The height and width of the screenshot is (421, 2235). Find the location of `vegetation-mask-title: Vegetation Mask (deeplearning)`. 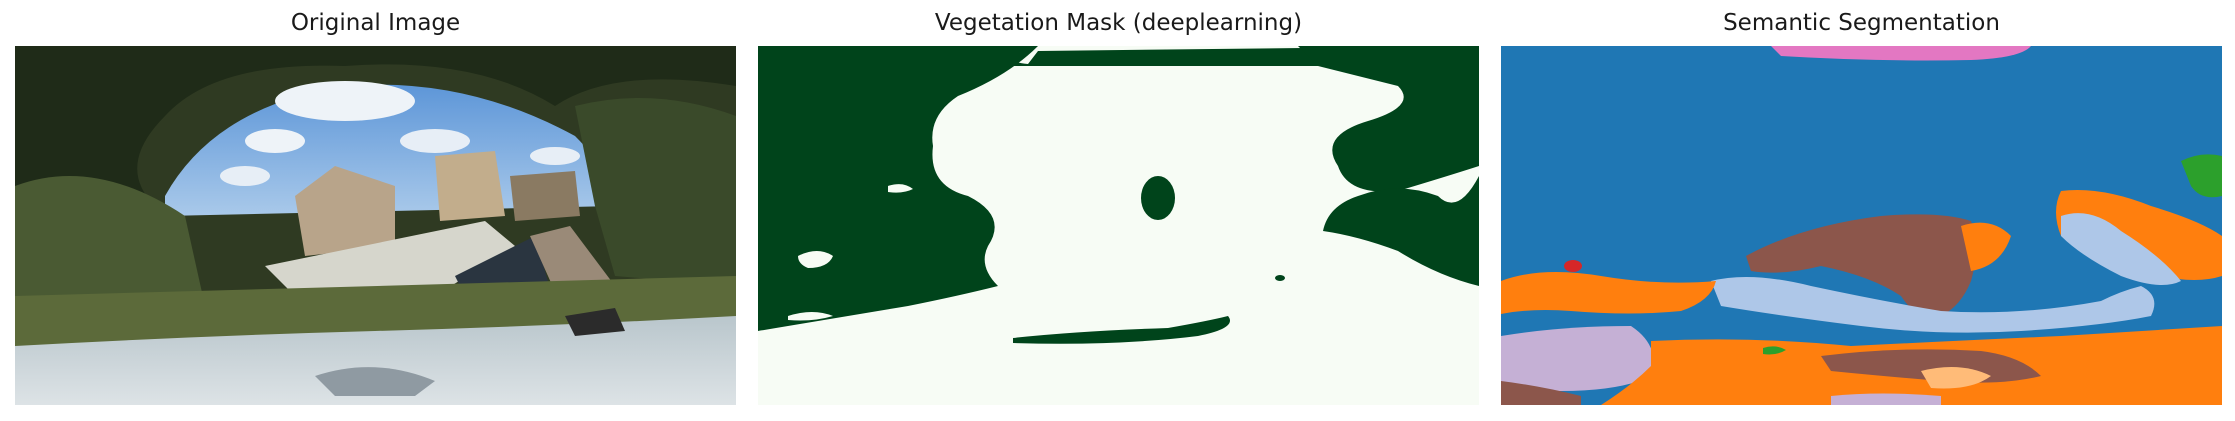

vegetation-mask-title: Vegetation Mask (deeplearning) is located at coordinates (1118, 23).